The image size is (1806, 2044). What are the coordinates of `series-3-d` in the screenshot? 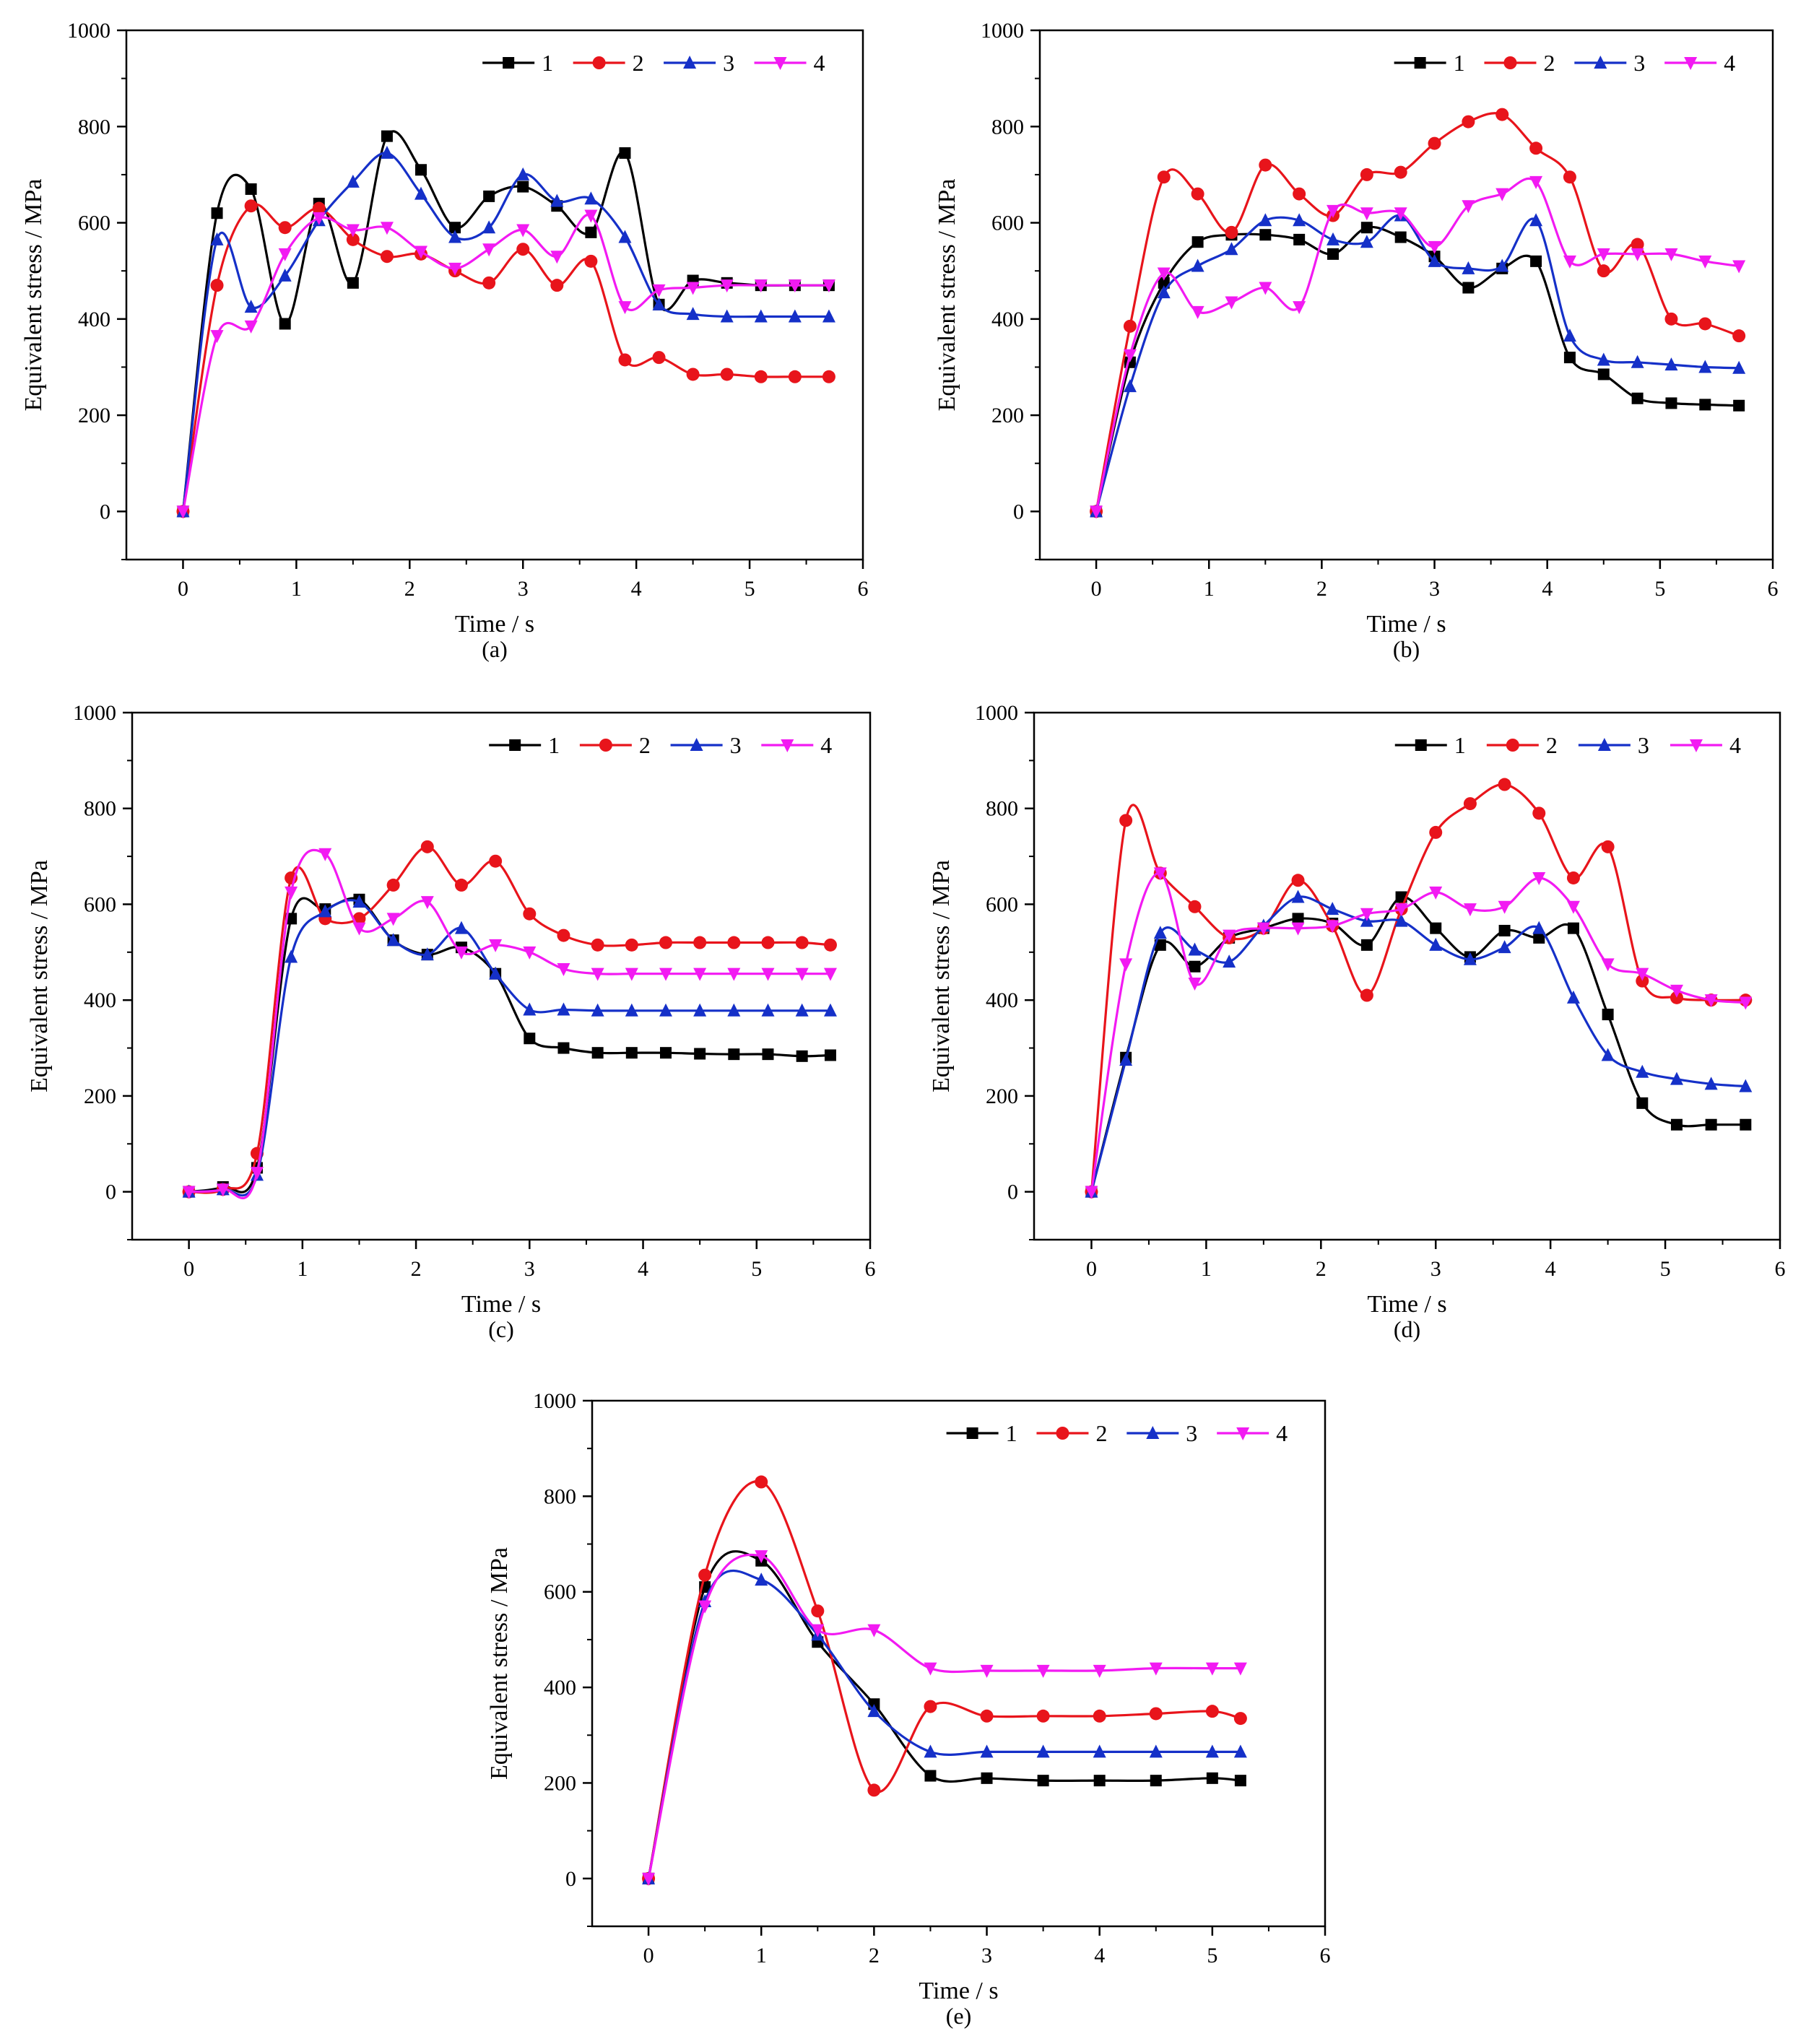 It's located at (1419, 1044).